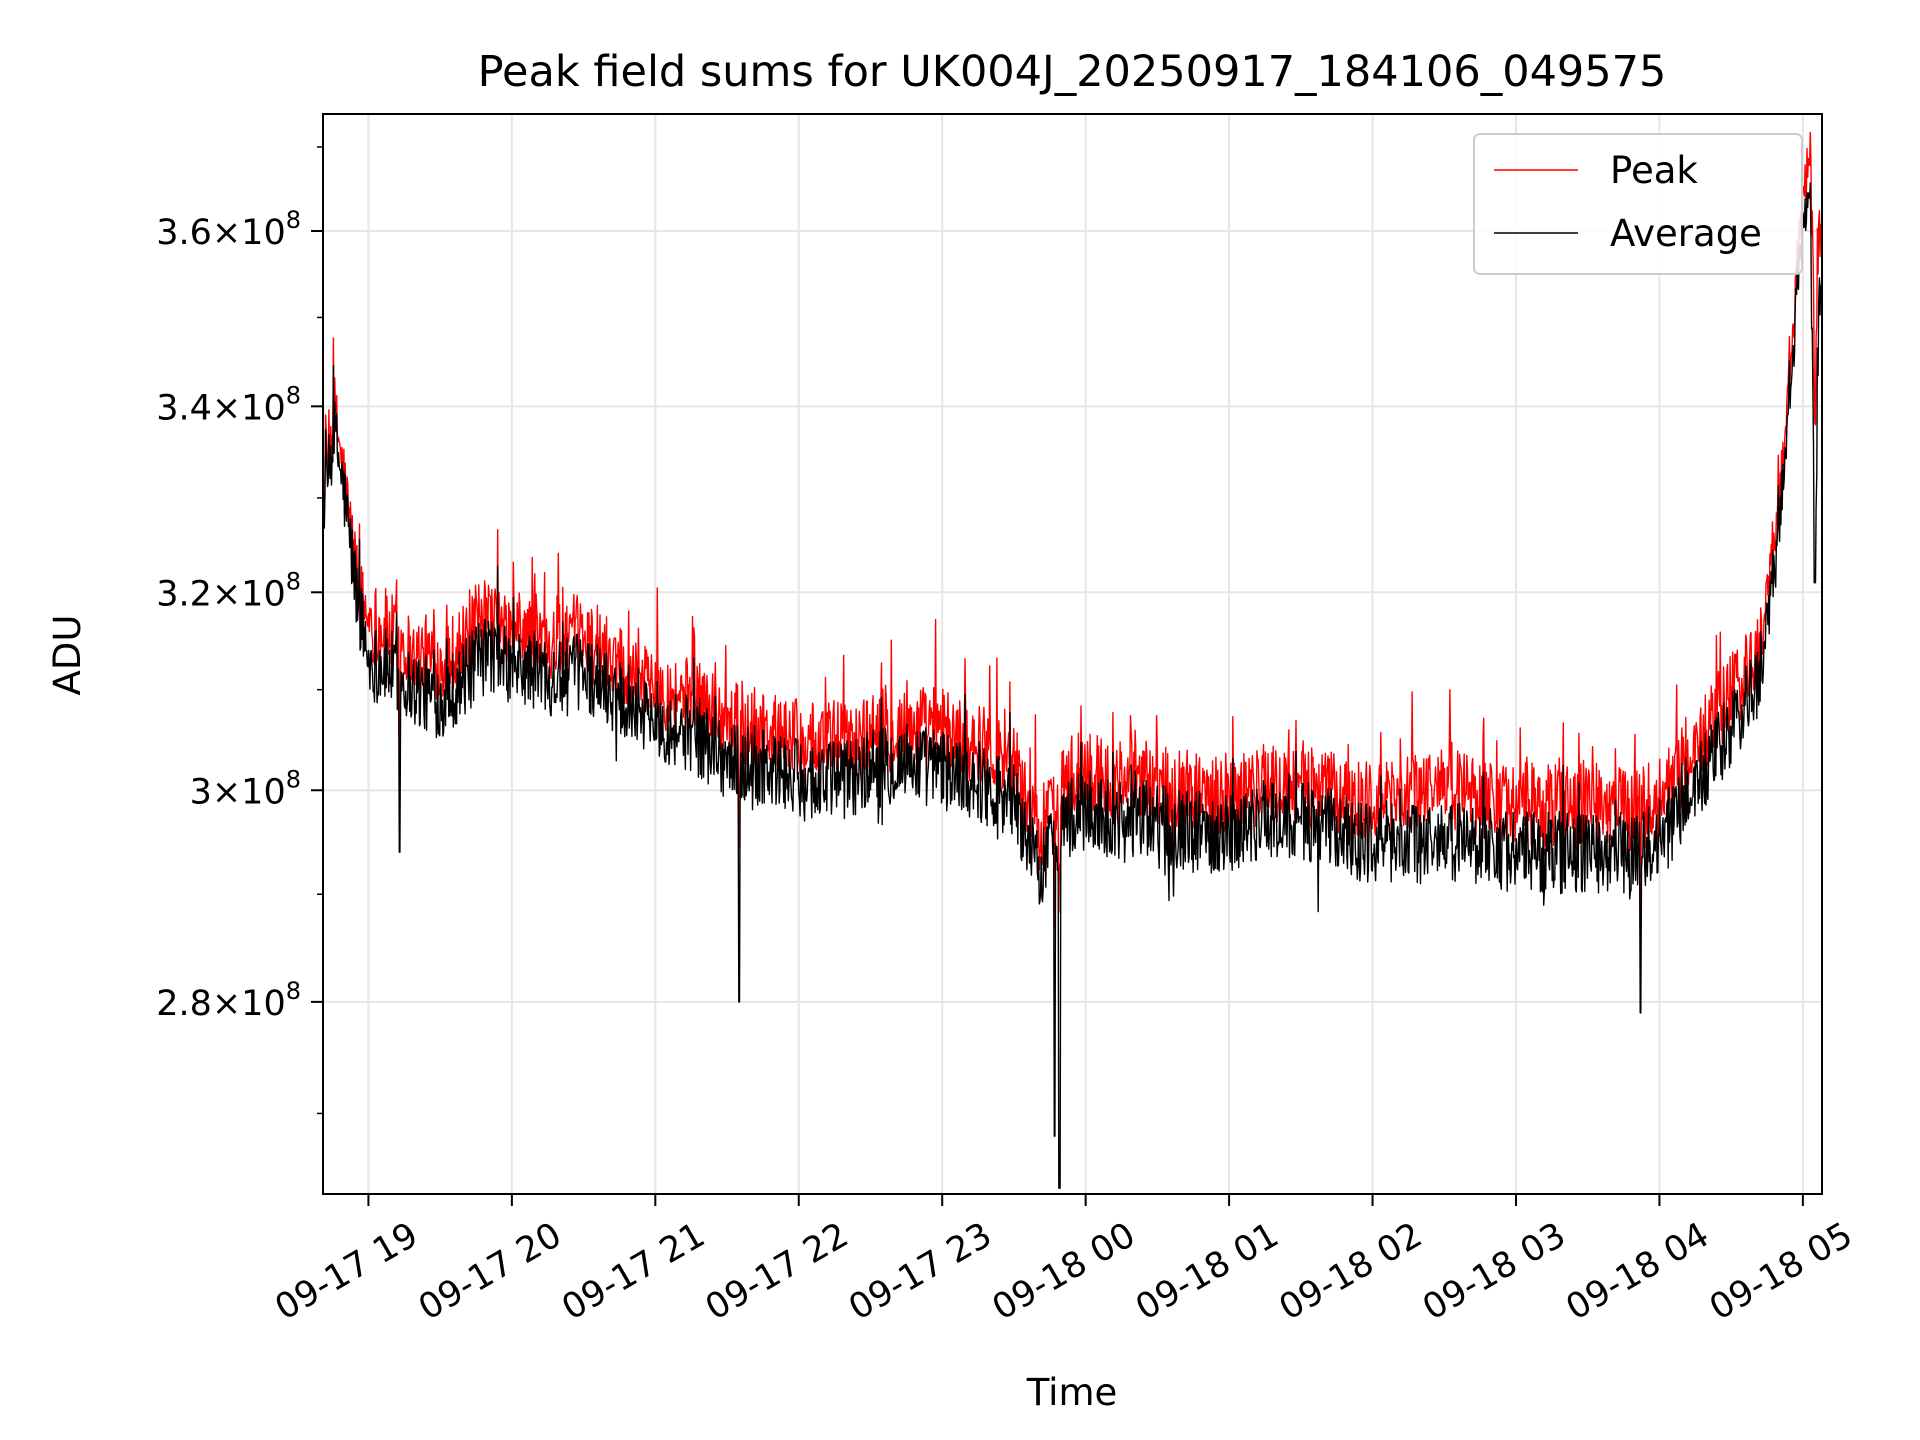 The width and height of the screenshot is (1920, 1440). I want to click on y-tick-label: 3.2×108, so click(228, 590).